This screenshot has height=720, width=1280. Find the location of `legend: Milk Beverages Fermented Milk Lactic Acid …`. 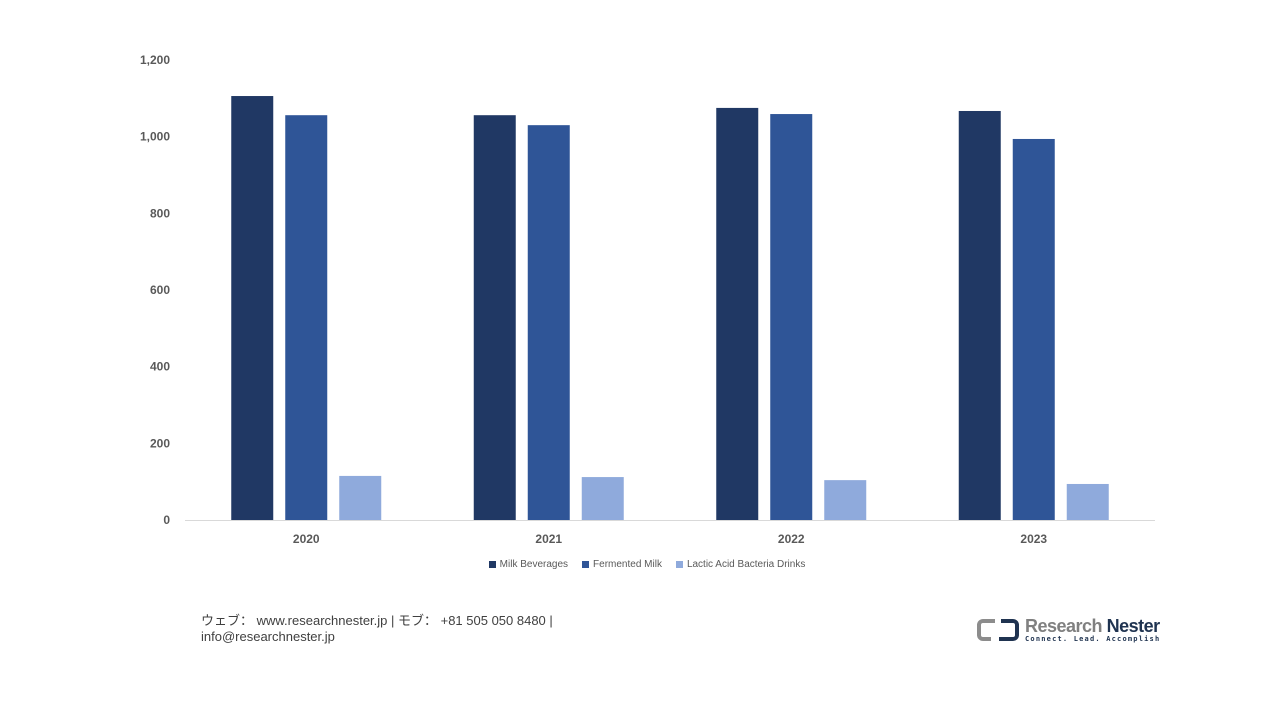

legend: Milk Beverages Fermented Milk Lactic Acid … is located at coordinates (640, 564).